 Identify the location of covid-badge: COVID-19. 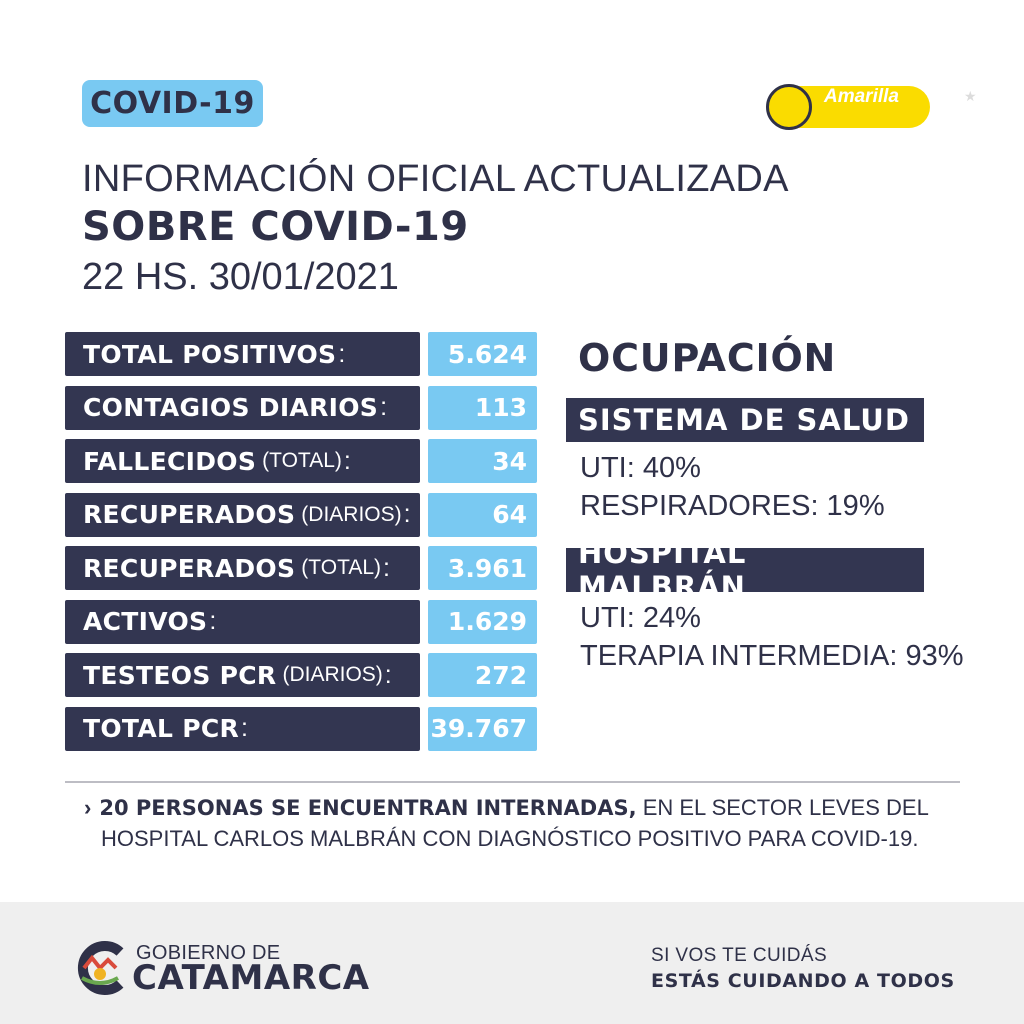
(172, 103).